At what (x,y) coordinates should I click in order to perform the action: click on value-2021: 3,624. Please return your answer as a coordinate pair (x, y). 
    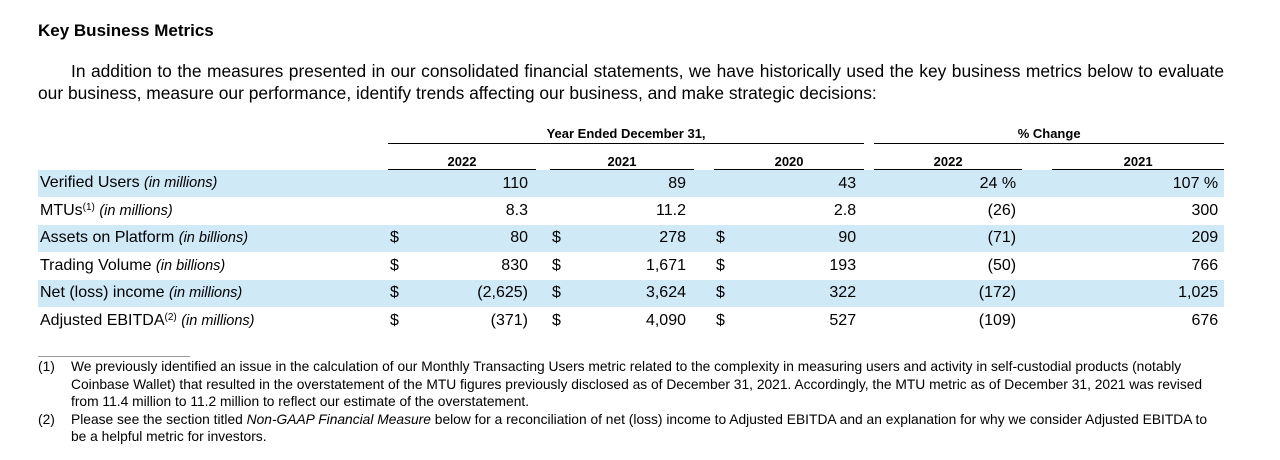
    Looking at the image, I should click on (632, 293).